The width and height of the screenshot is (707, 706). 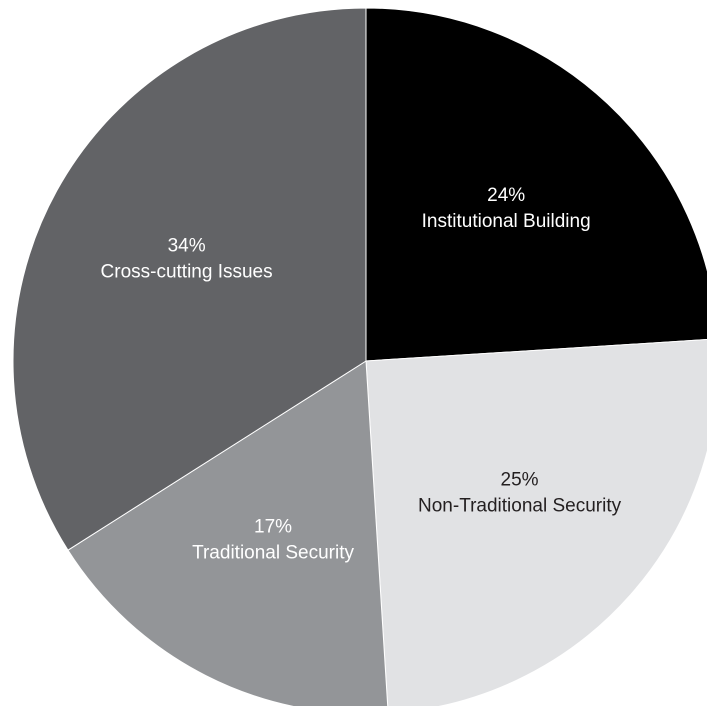 I want to click on slice-percent-label: 17%, so click(x=273, y=526).